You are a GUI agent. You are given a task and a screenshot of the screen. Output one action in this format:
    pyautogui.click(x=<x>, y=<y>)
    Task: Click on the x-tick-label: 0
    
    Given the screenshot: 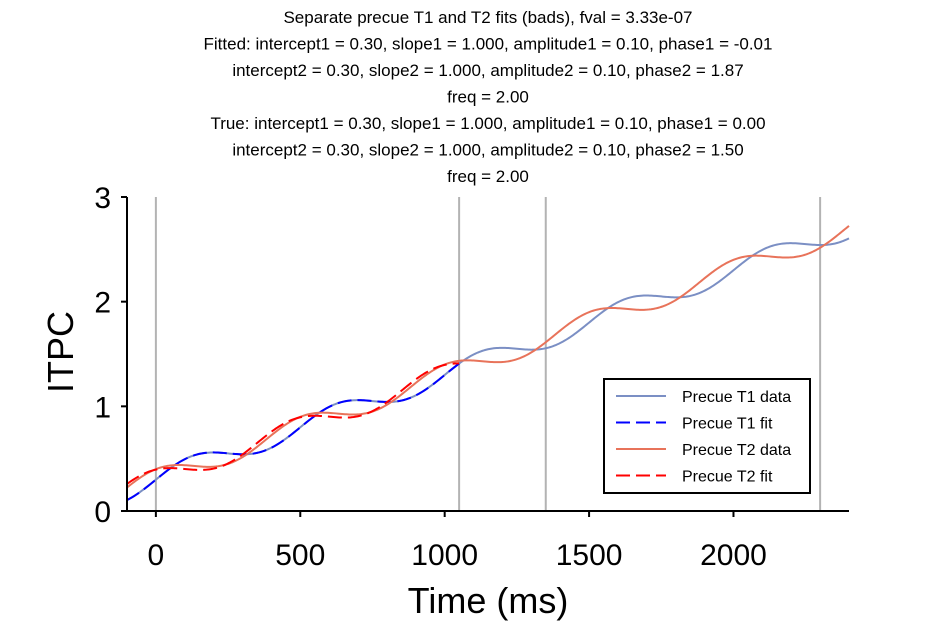 What is the action you would take?
    pyautogui.click(x=156, y=555)
    